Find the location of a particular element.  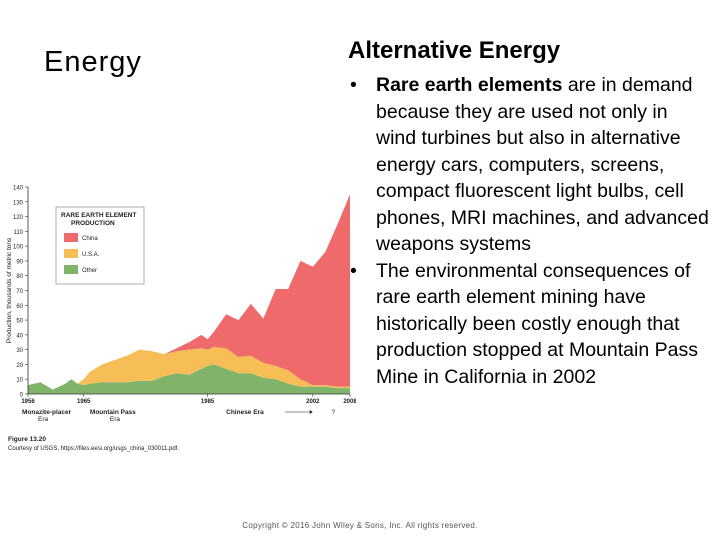

chart-title-line: PRODUCTION is located at coordinates (93, 223).